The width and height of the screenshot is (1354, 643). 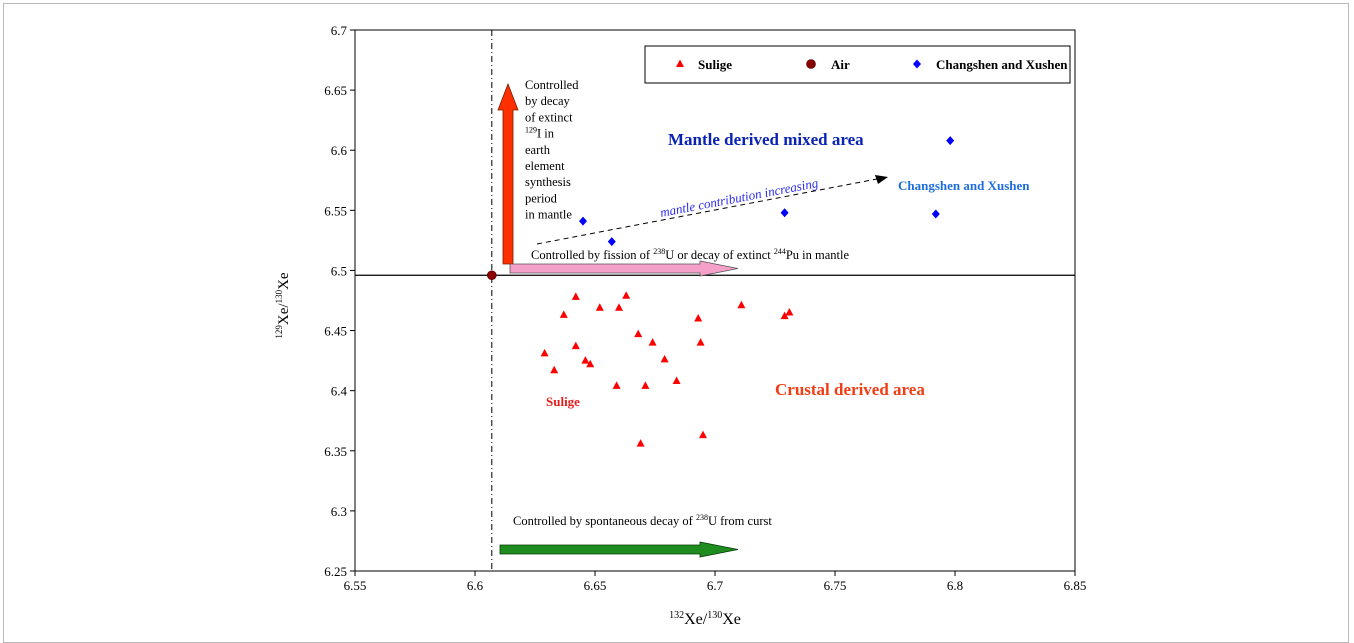 I want to click on sulige-label: Sulige, so click(x=563, y=401).